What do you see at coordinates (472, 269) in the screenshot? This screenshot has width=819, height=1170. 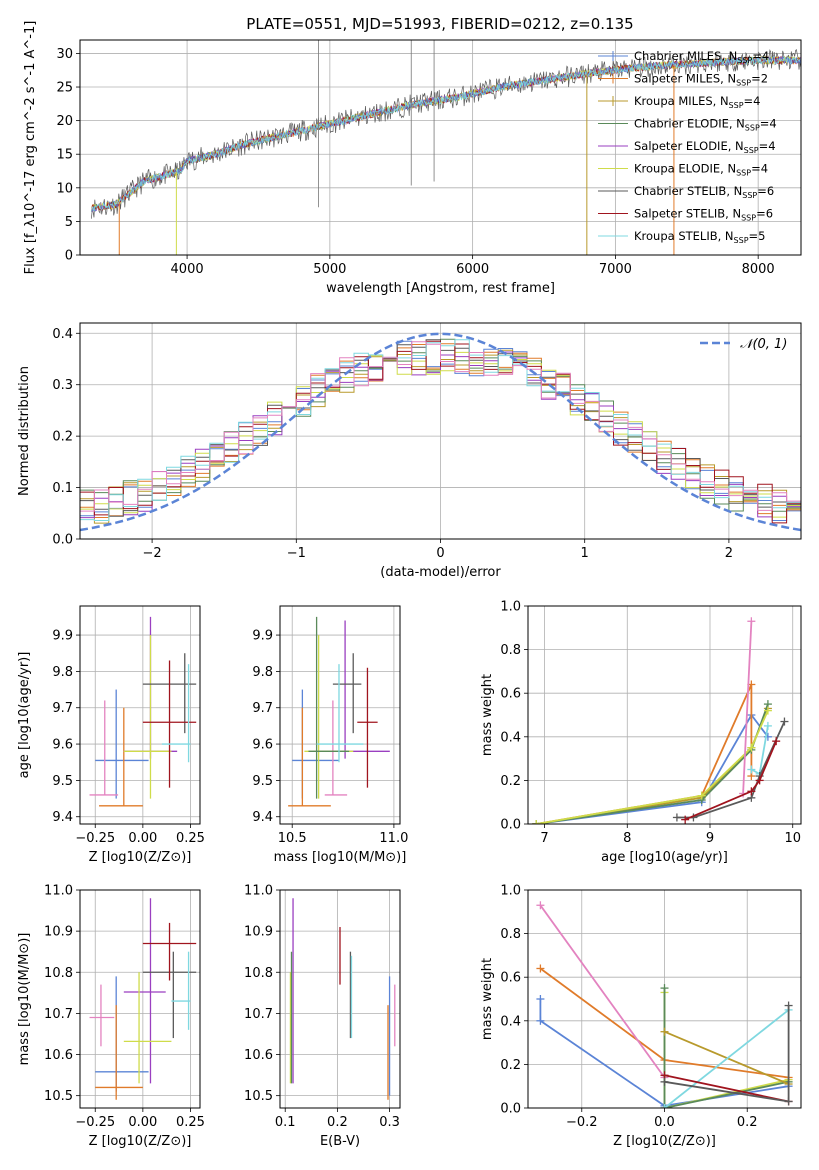 I see `x-tick-label: 6000` at bounding box center [472, 269].